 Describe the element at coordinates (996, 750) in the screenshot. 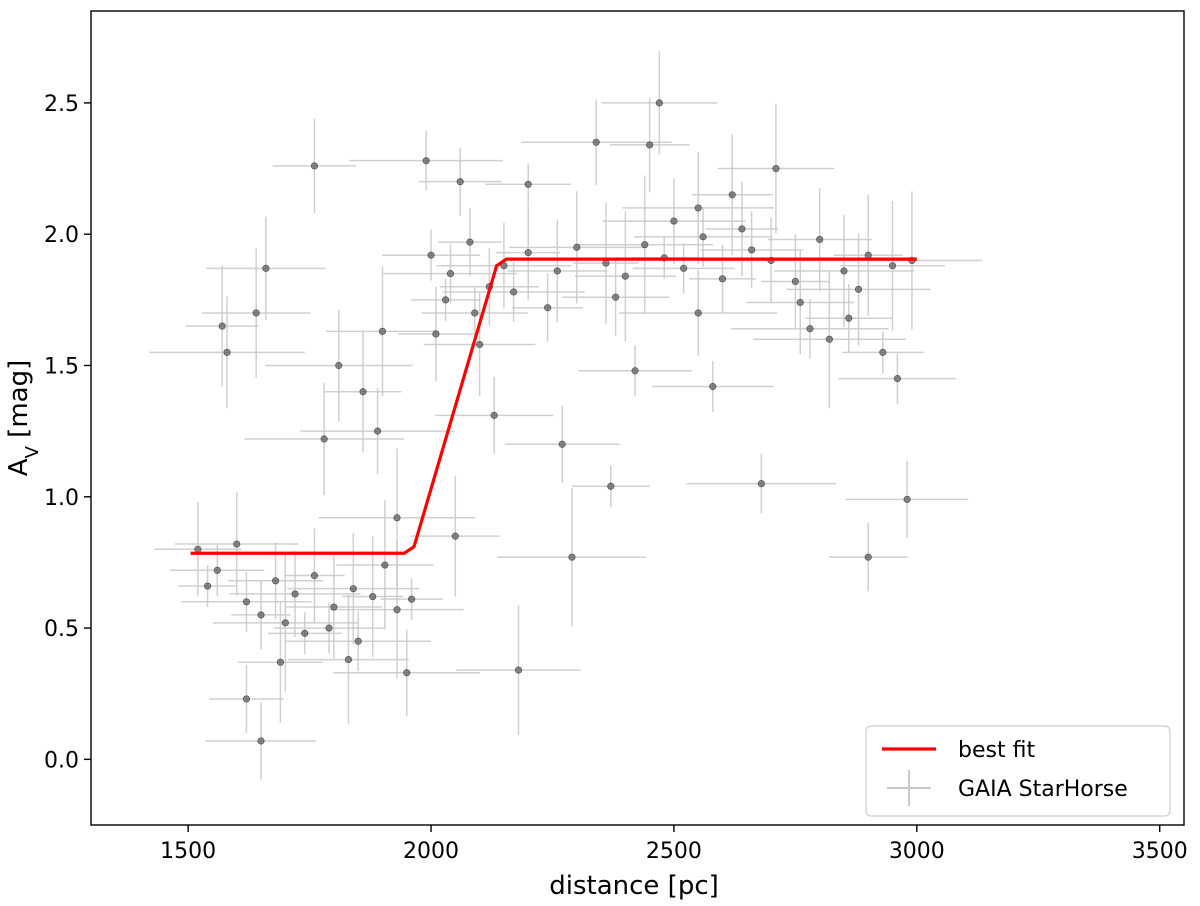

I see `legend-best-fit-label: best fit` at that location.